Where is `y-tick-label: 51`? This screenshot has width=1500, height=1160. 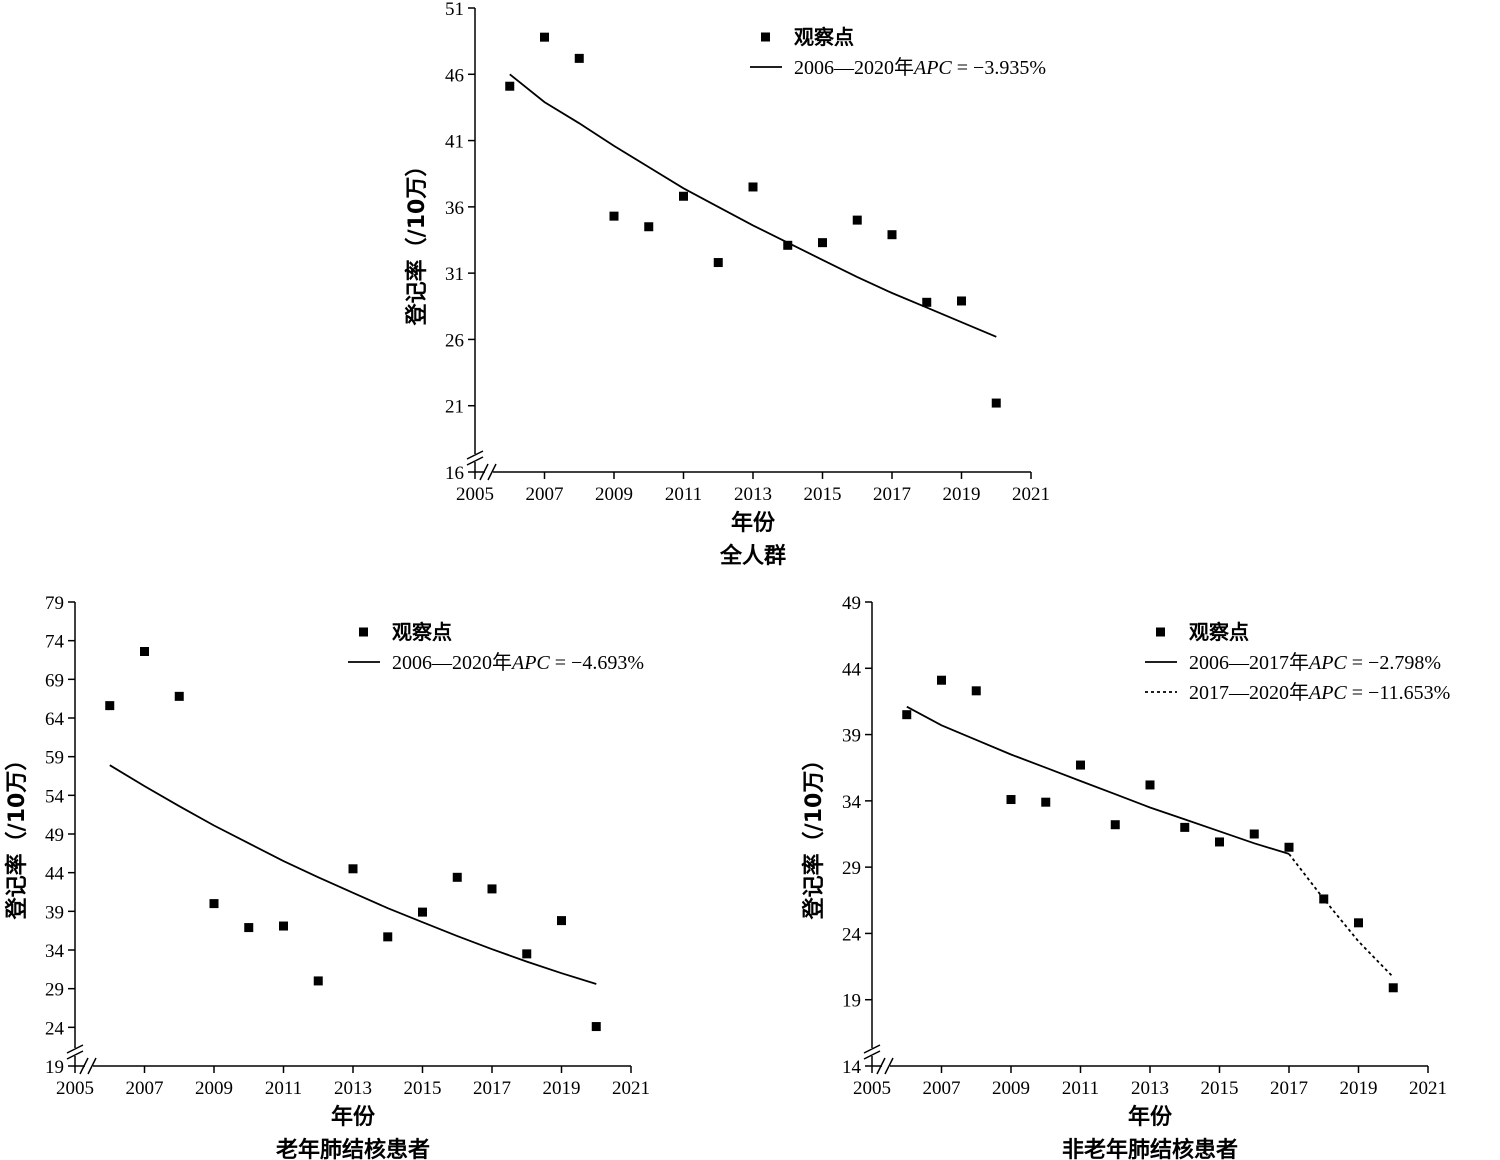
y-tick-label: 51 is located at coordinates (454, 10).